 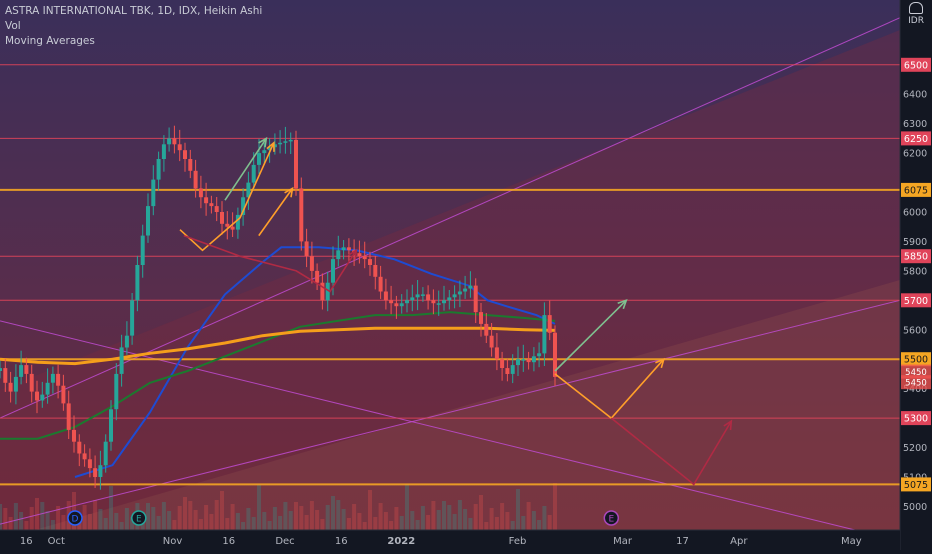 What do you see at coordinates (916, 275) in the screenshot?
I see `price-axis` at bounding box center [916, 275].